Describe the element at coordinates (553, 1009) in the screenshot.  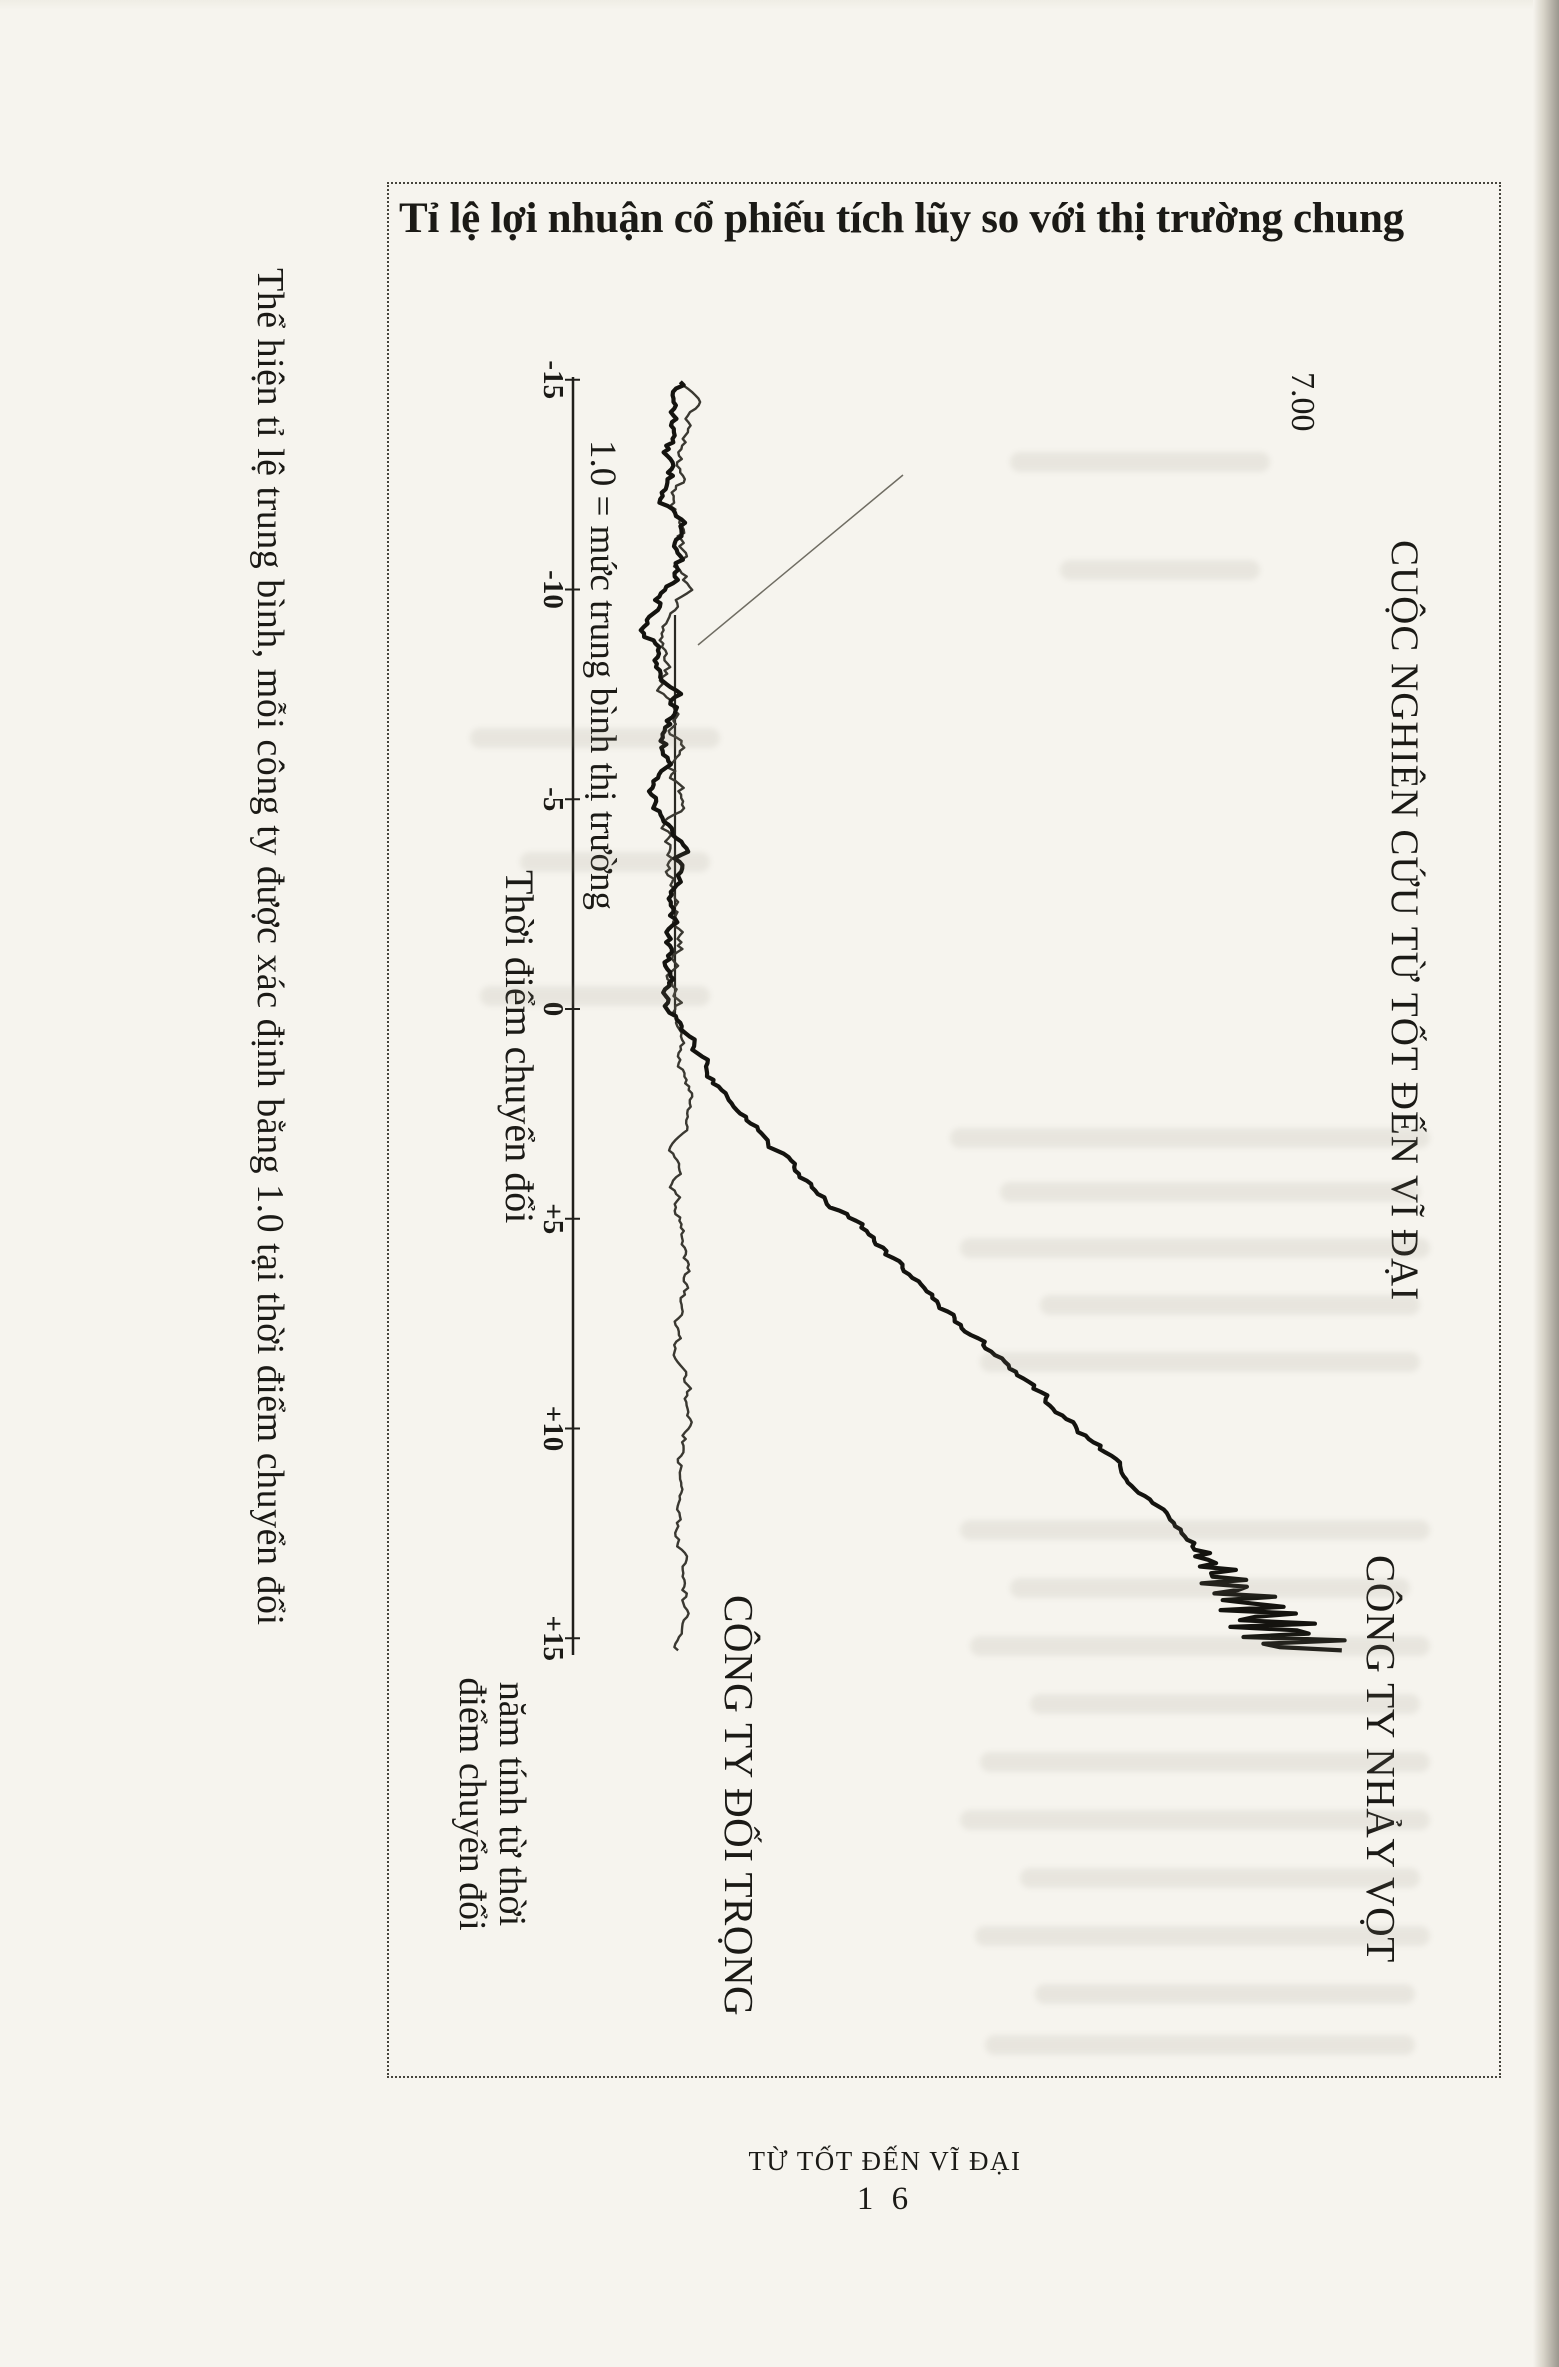
I see `x-tick-label: 0` at that location.